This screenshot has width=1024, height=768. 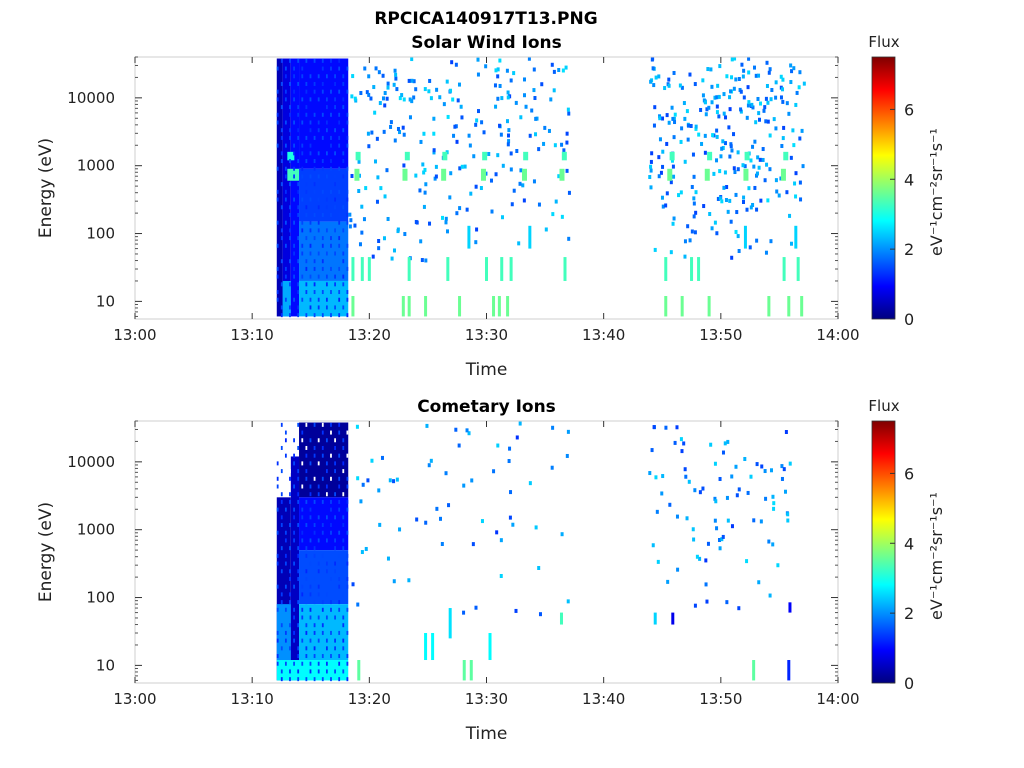 What do you see at coordinates (46, 188) in the screenshot?
I see `y-axis-label: Energy (eV)` at bounding box center [46, 188].